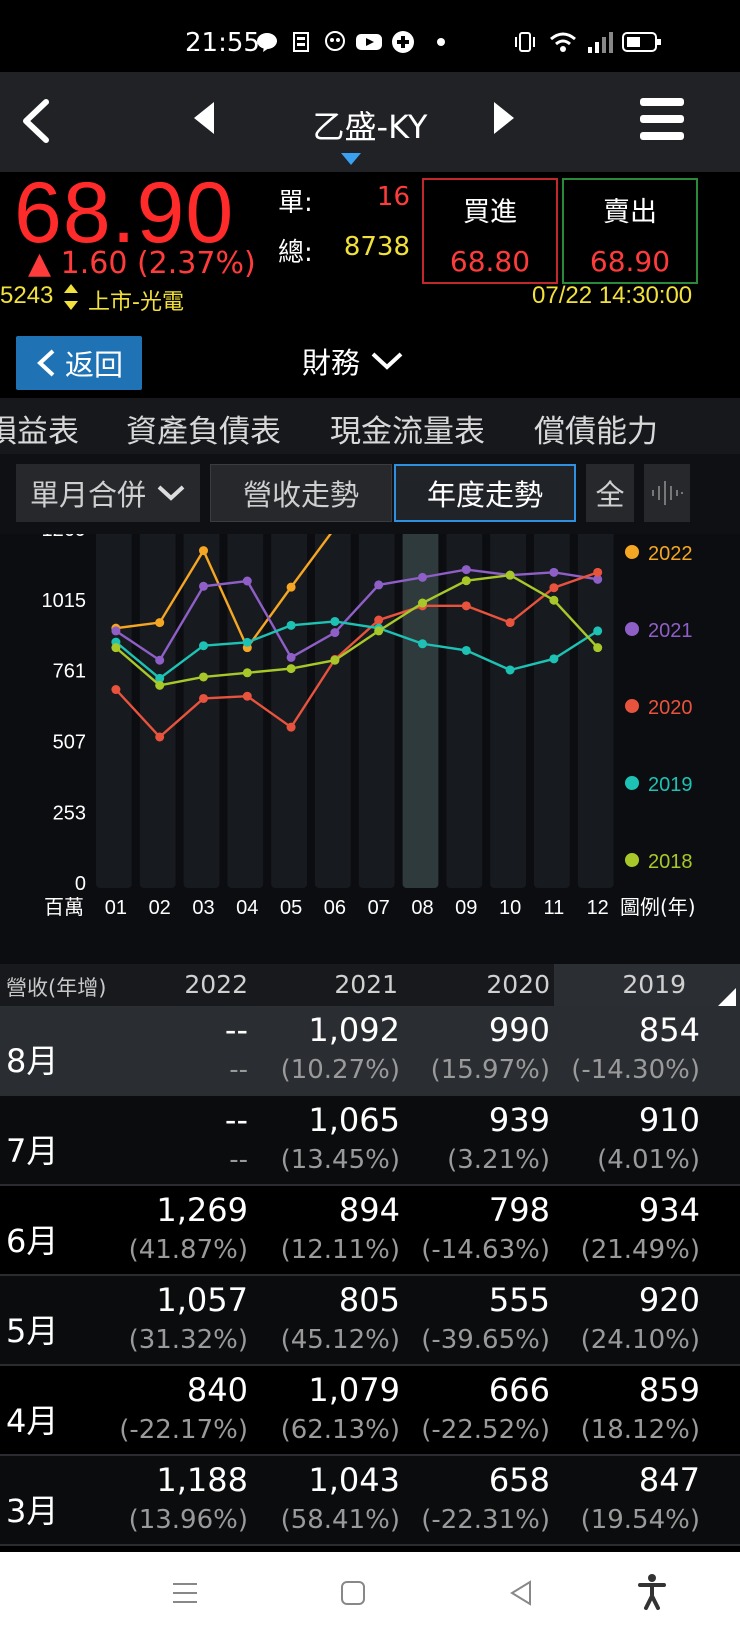 Image resolution: width=740 pixels, height=1644 pixels. What do you see at coordinates (354, 1390) in the screenshot?
I see `revenue-value: 1,079` at bounding box center [354, 1390].